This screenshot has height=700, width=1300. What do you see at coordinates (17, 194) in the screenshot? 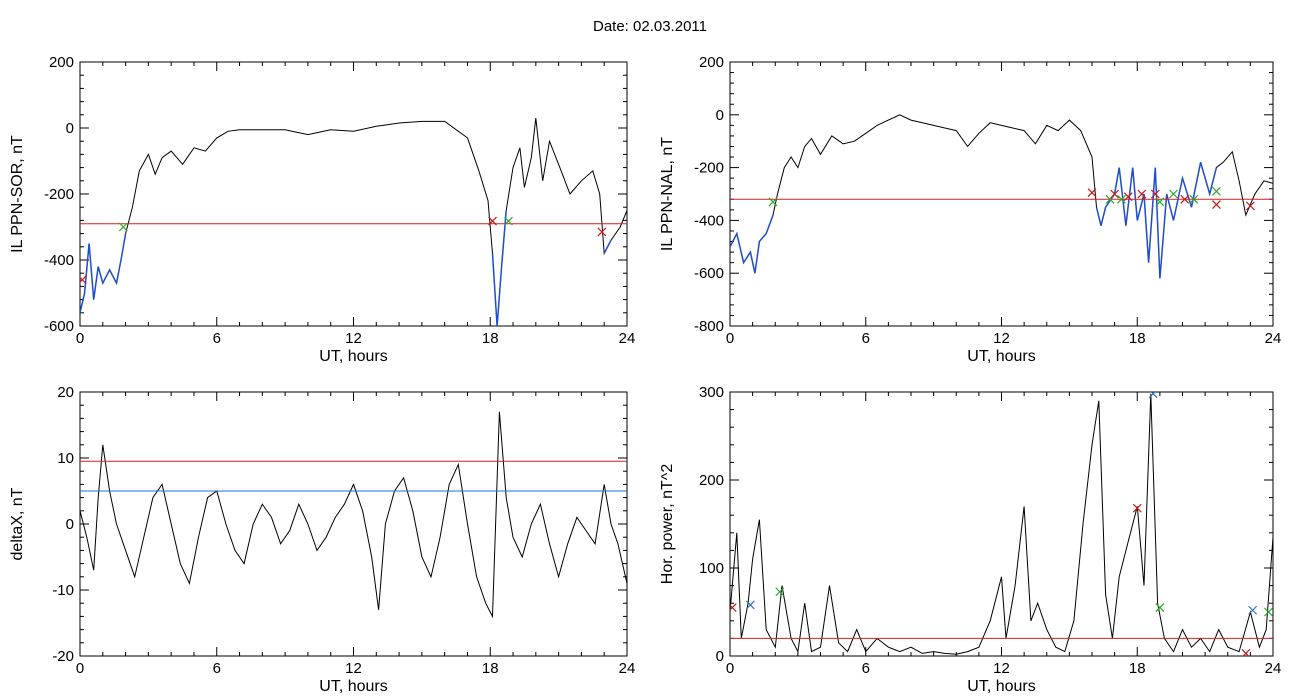
I see `y-axis-label: IL PPN-SOR, nT` at bounding box center [17, 194].